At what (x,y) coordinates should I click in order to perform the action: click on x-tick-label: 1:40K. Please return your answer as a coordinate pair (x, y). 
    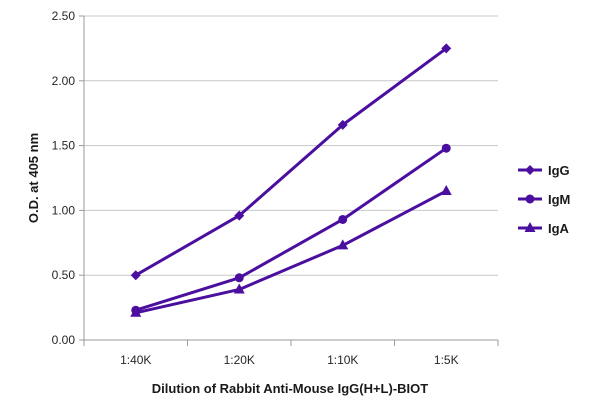
    Looking at the image, I should click on (135, 360).